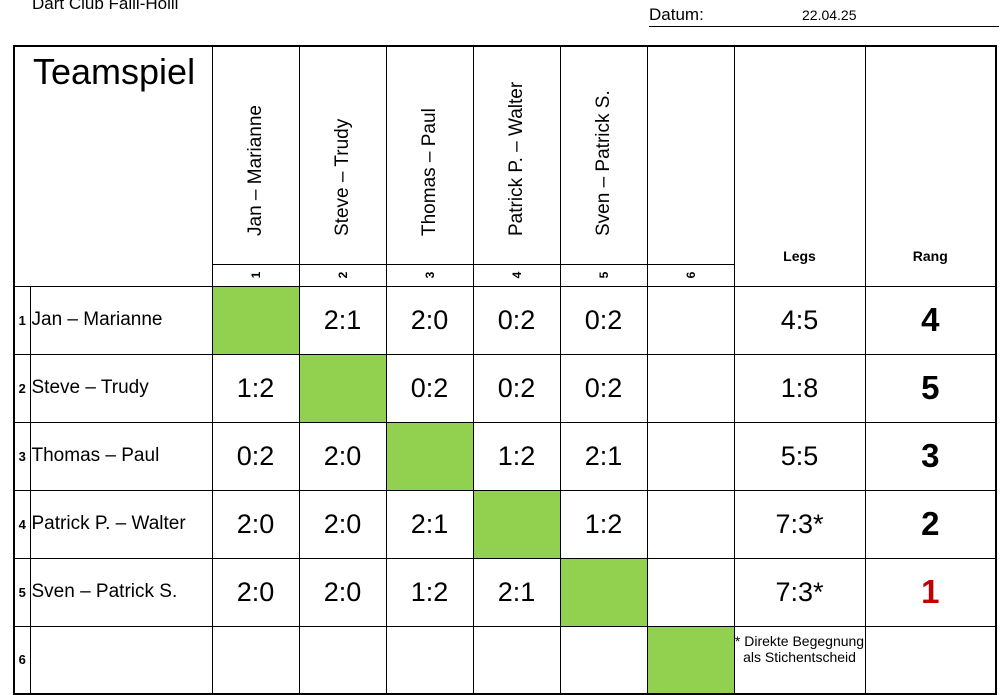 Image resolution: width=1008 pixels, height=695 pixels. I want to click on column-name: Sven – Patrick S., so click(603, 162).